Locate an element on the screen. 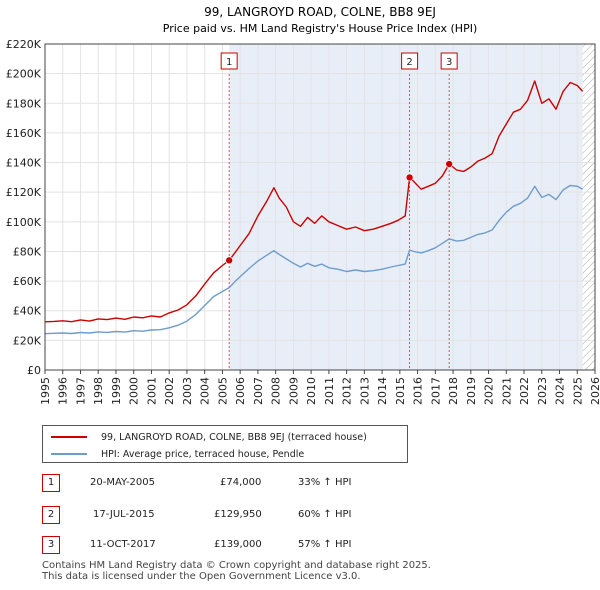  x-tick-label: 2025 is located at coordinates (577, 391).